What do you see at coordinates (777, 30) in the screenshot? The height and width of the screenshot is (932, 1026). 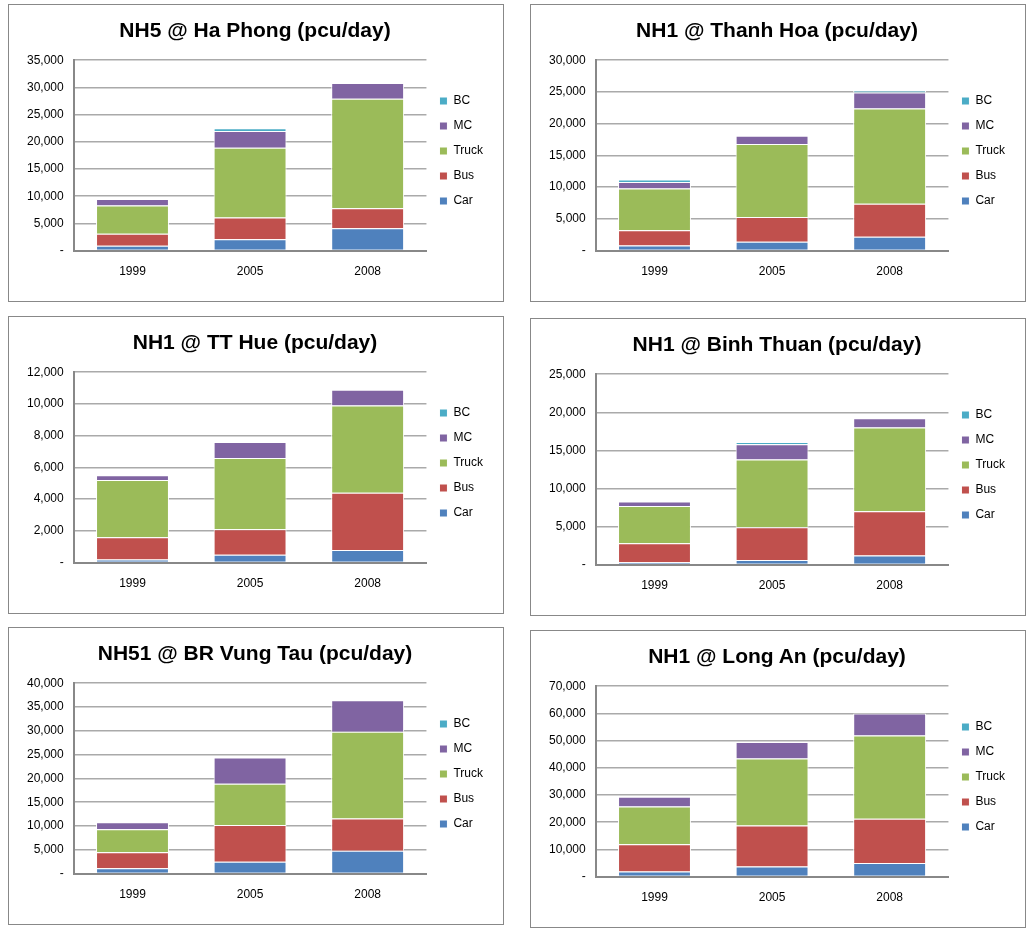 I see `chart-title: NH1 @ Thanh Hoa (pcu/day)` at bounding box center [777, 30].